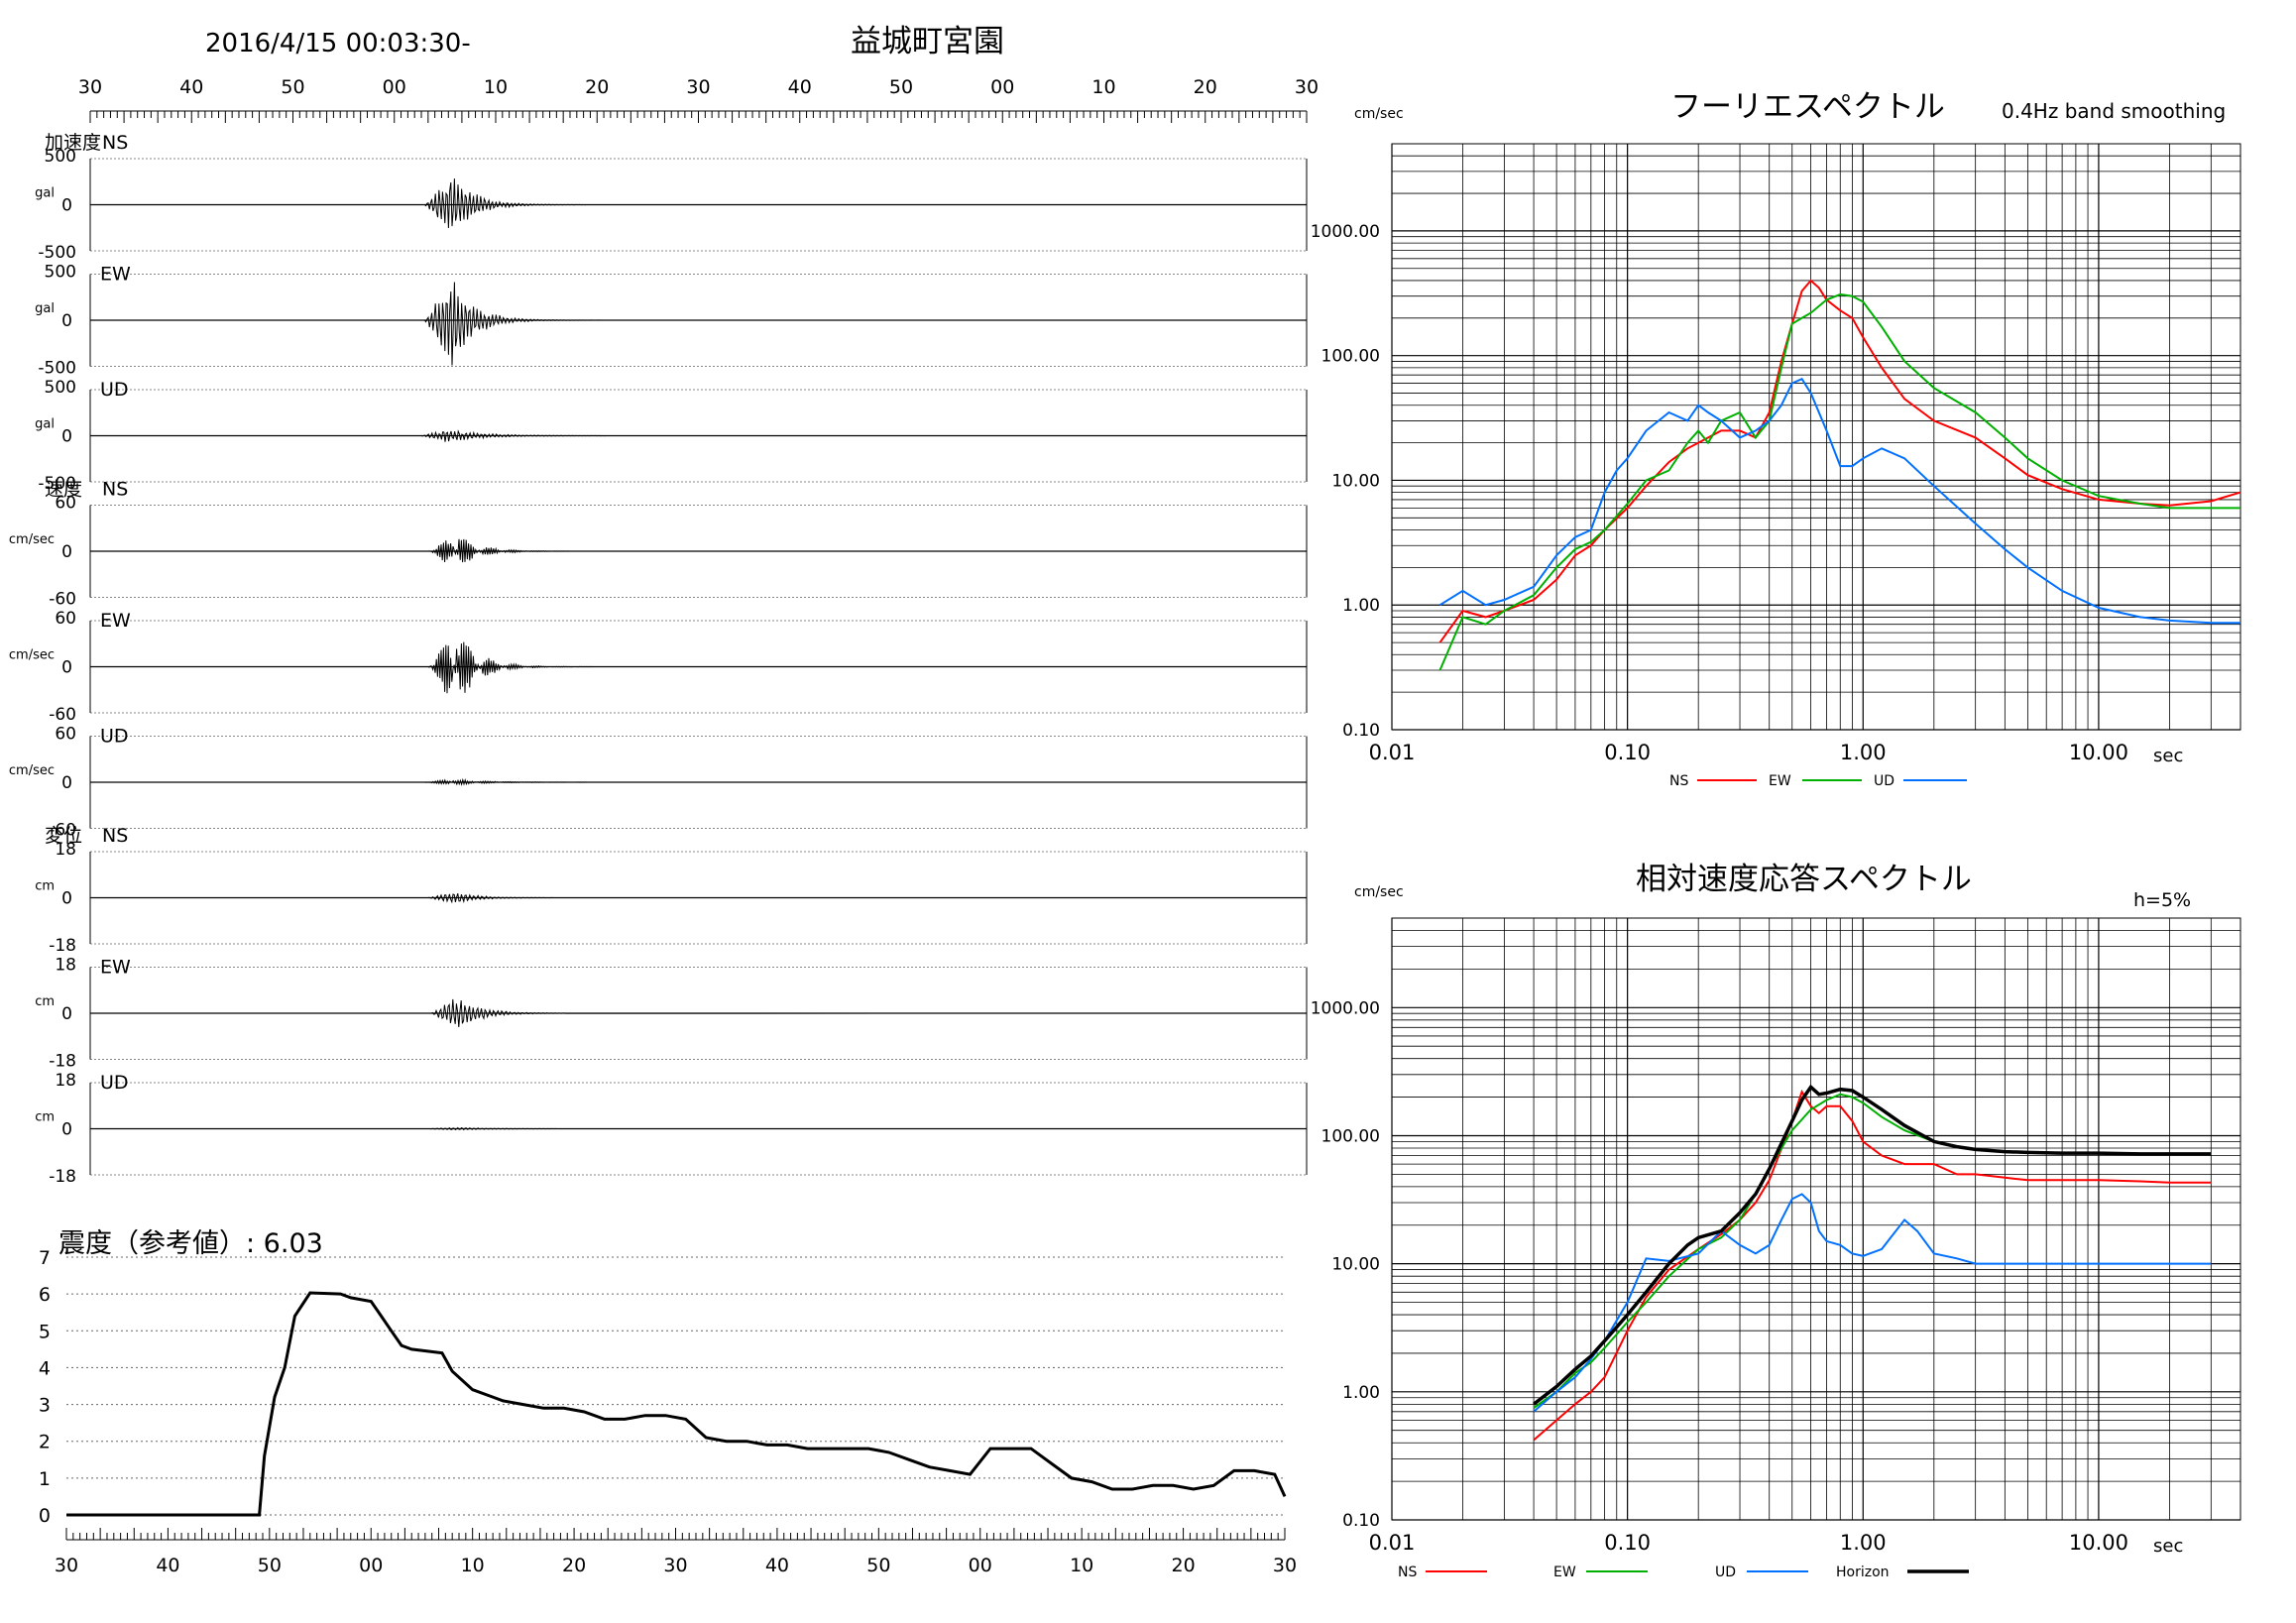  I want to click on waveform-panel: 18 0 -18 cm EW, so click(671, 1014).